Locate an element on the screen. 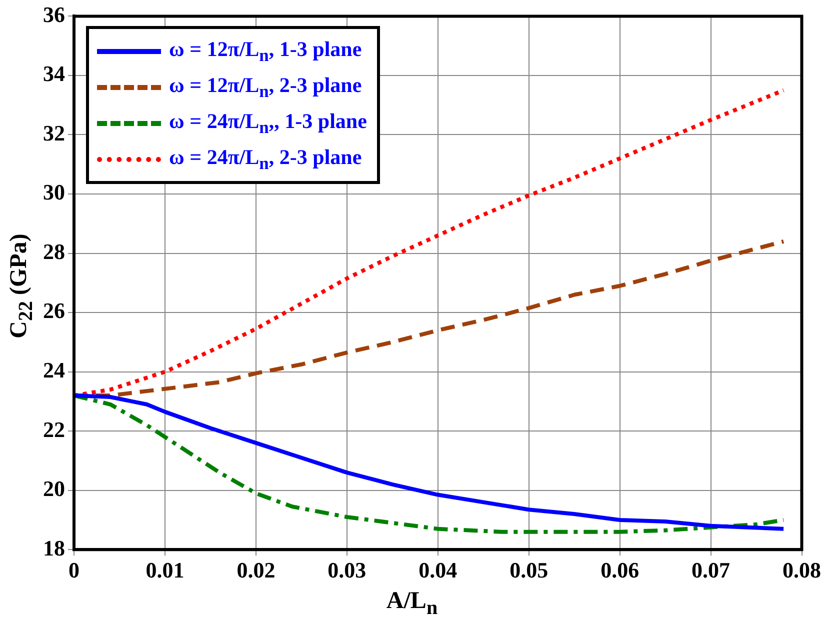  y-tick-label: 18 is located at coordinates (54, 547).